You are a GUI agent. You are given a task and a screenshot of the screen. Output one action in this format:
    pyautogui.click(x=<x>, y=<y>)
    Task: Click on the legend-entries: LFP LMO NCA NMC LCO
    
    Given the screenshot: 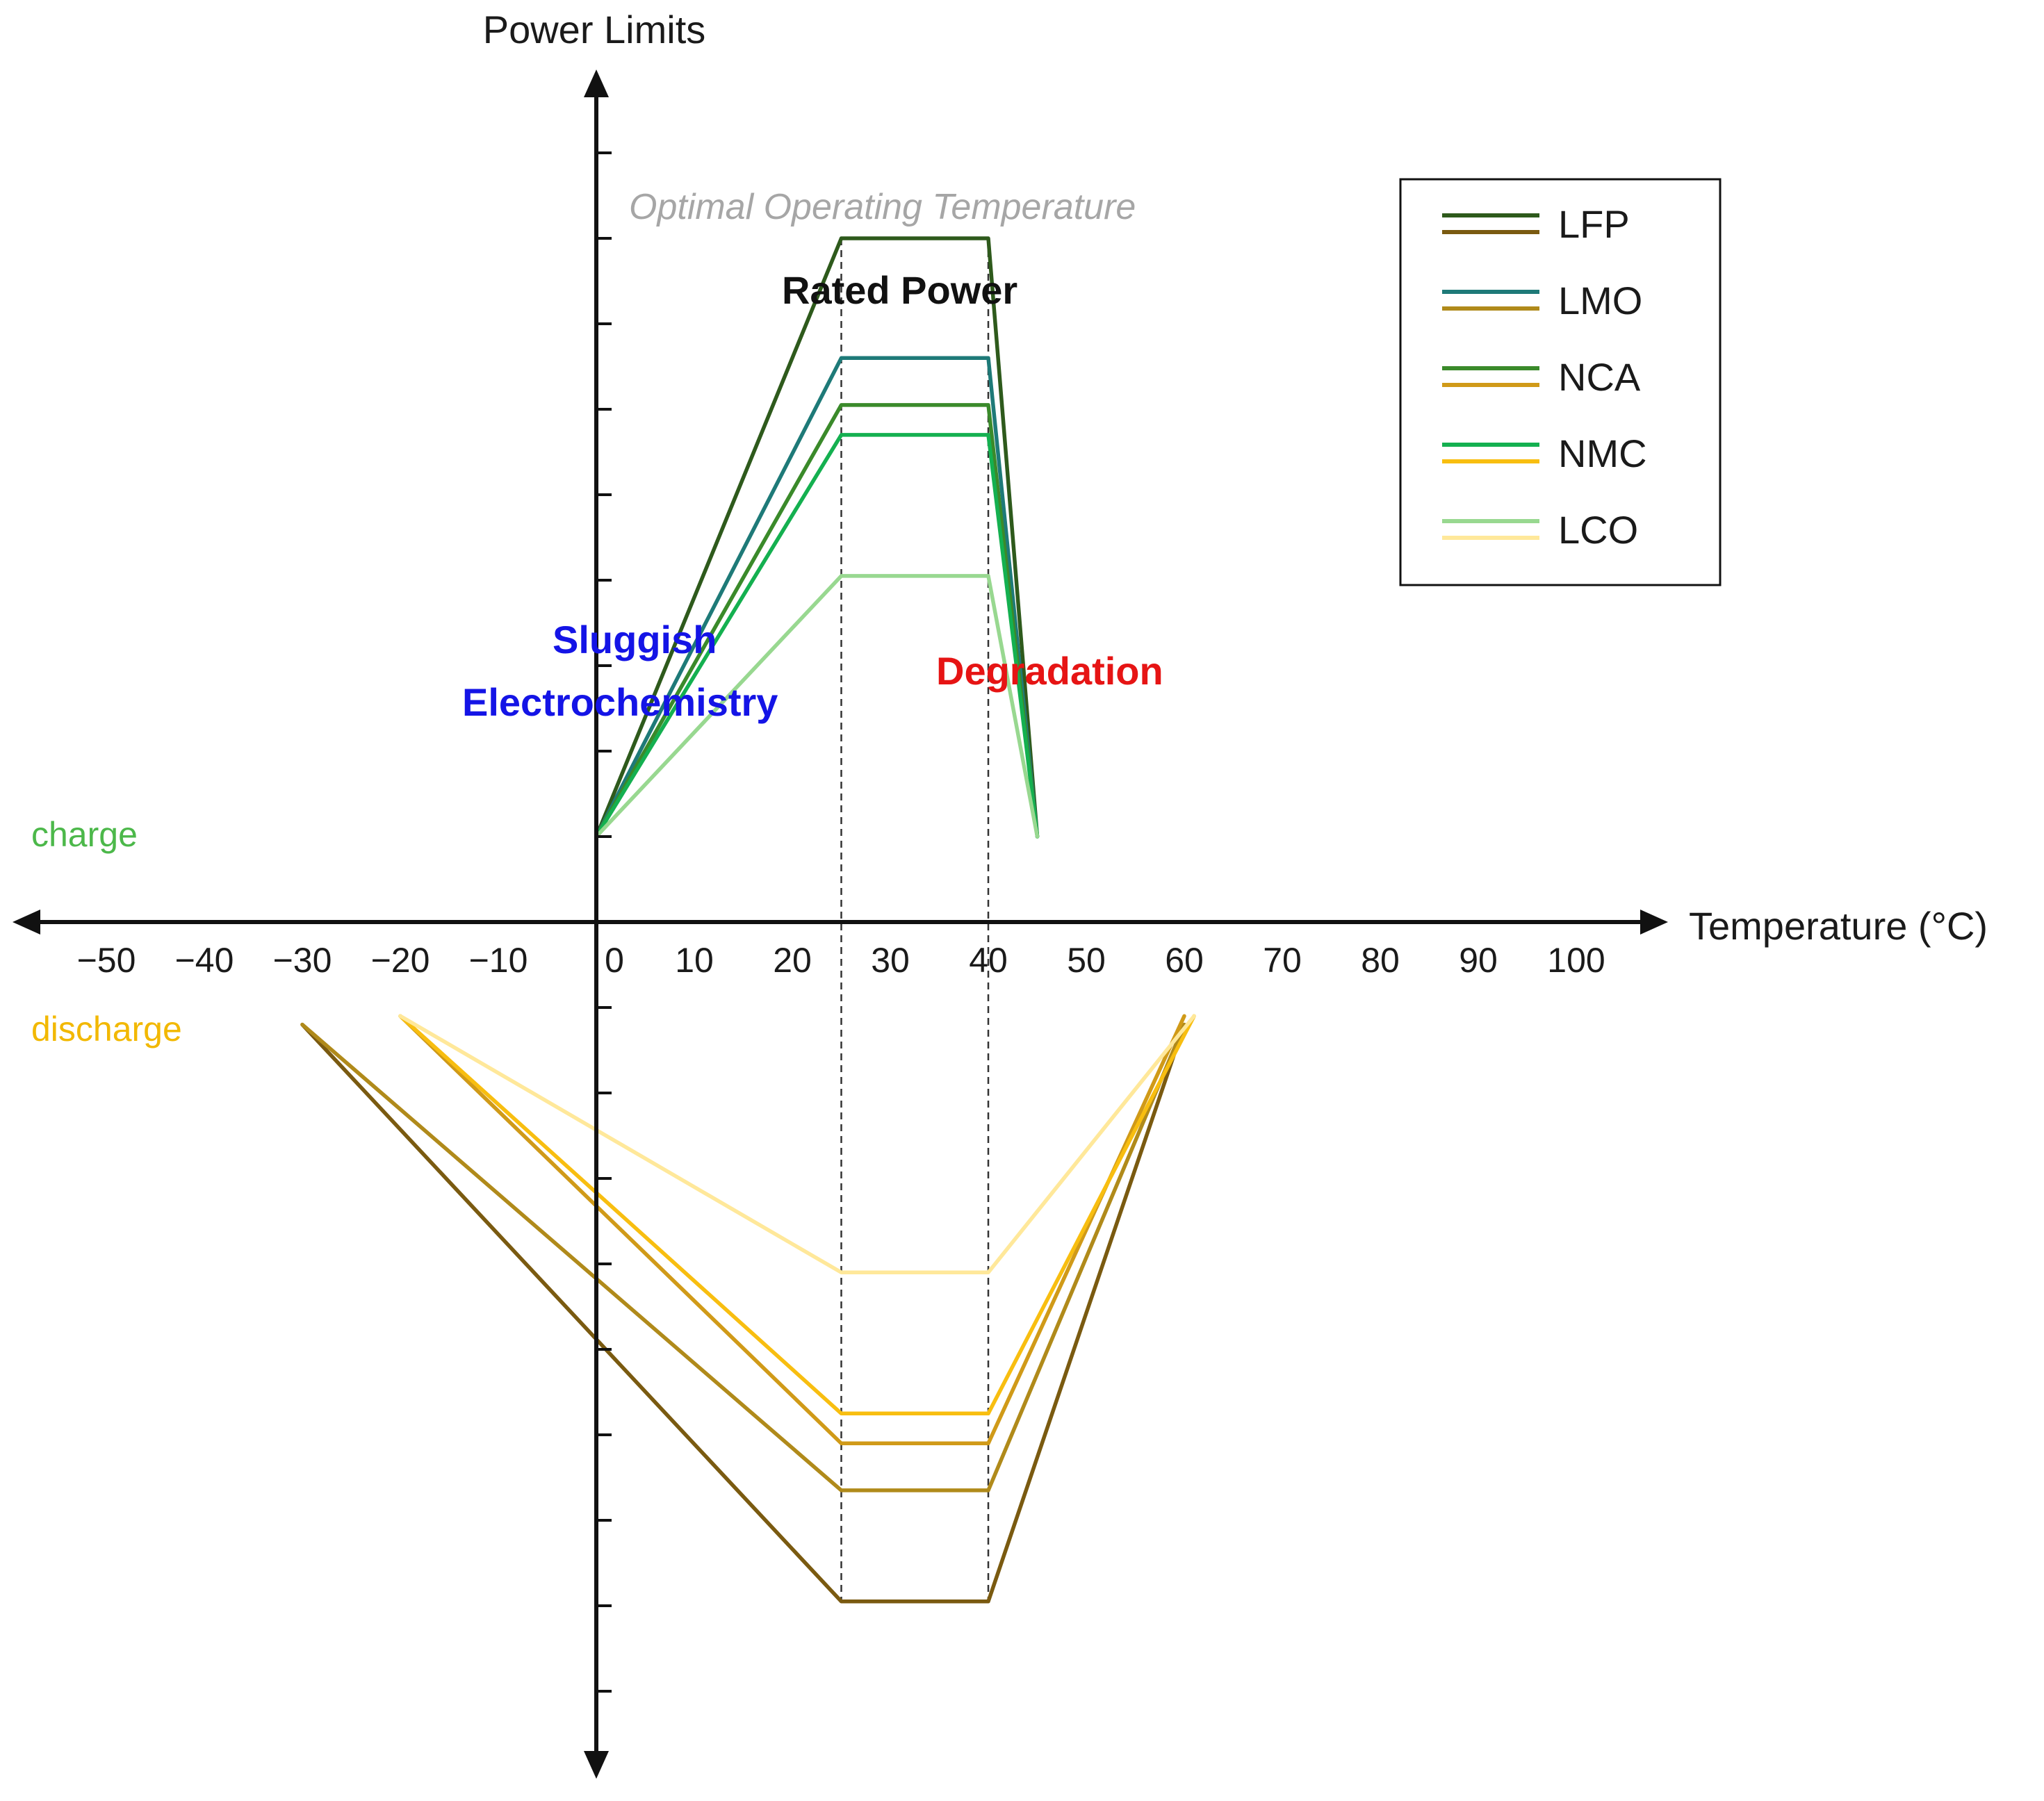 What is the action you would take?
    pyautogui.click(x=1544, y=377)
    